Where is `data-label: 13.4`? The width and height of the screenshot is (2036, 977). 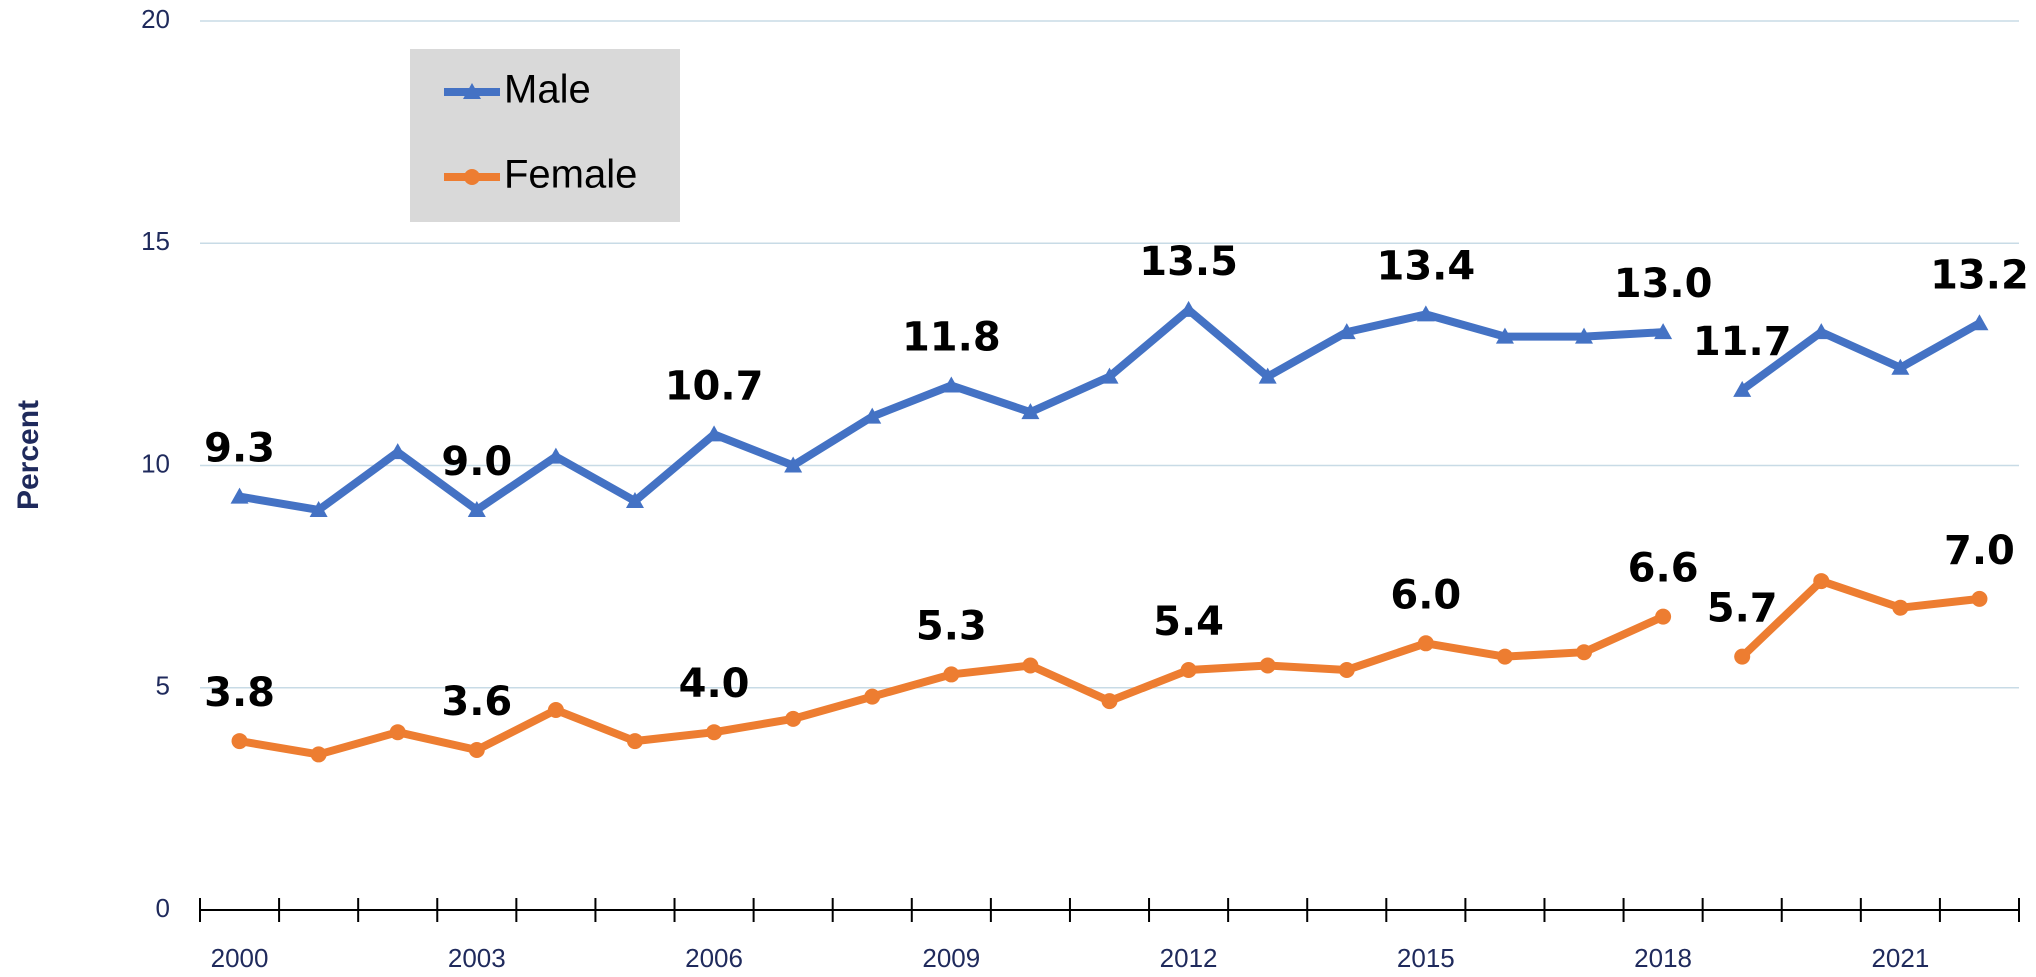
data-label: 13.4 is located at coordinates (1425, 266).